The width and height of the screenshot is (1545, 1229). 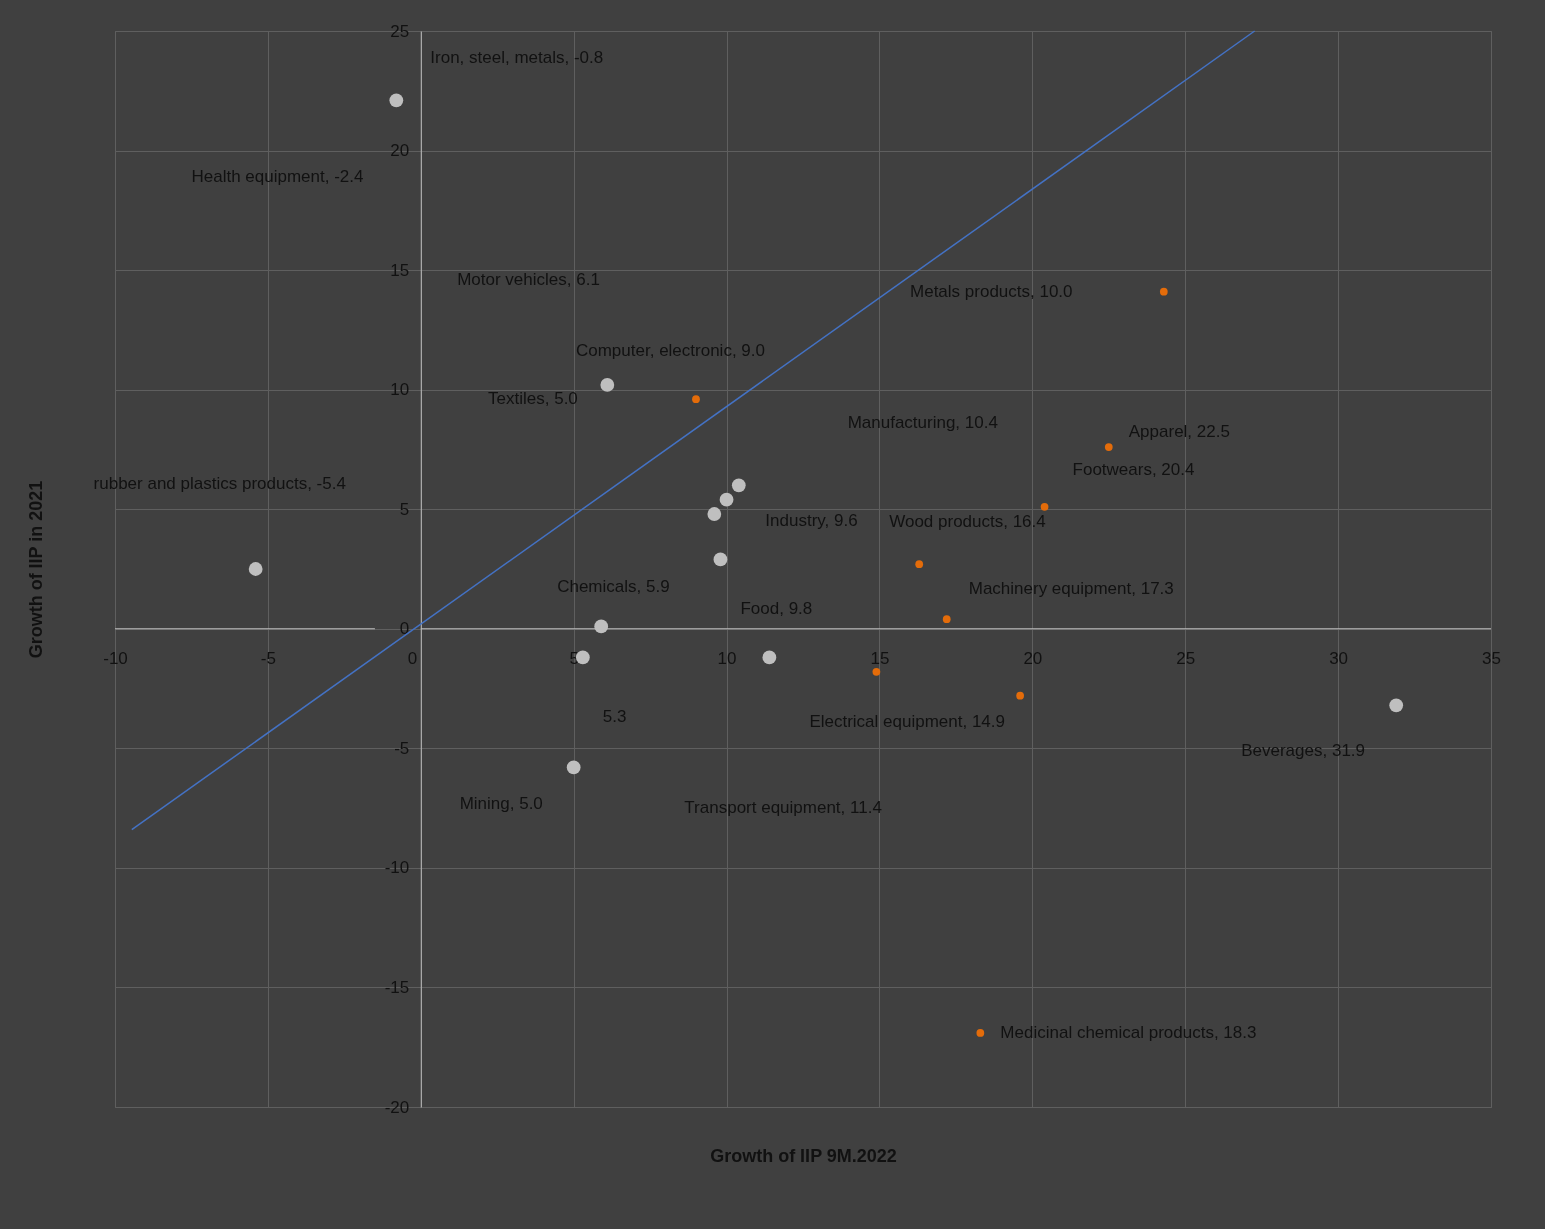 What do you see at coordinates (404, 509) in the screenshot?
I see `y-tick-label: 5` at bounding box center [404, 509].